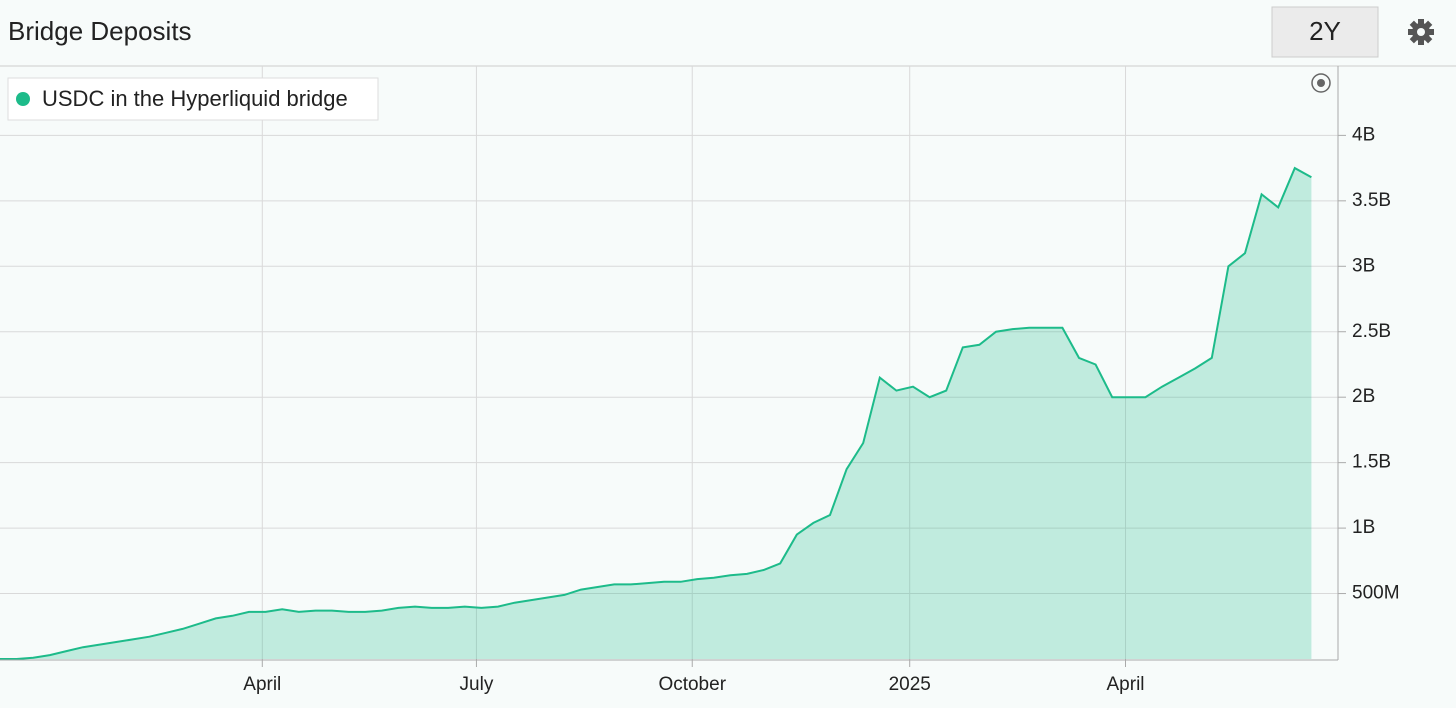 This screenshot has width=1456, height=708. Describe the element at coordinates (1376, 593) in the screenshot. I see `y-tick-label: 500M` at that location.